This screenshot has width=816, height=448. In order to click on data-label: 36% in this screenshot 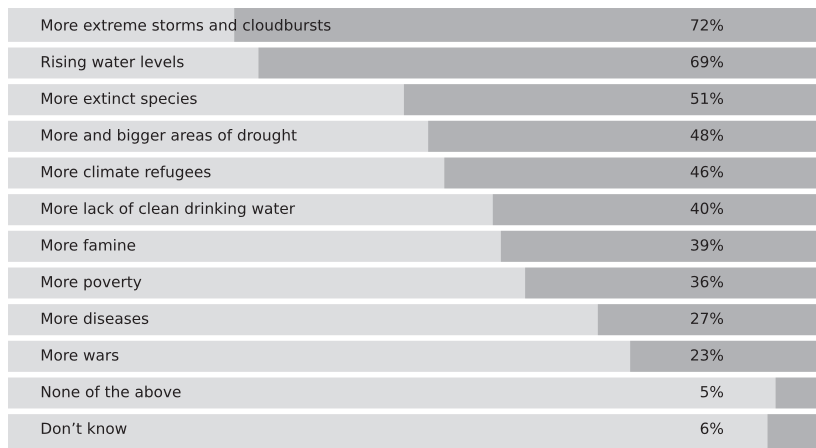, I will do `click(707, 282)`.